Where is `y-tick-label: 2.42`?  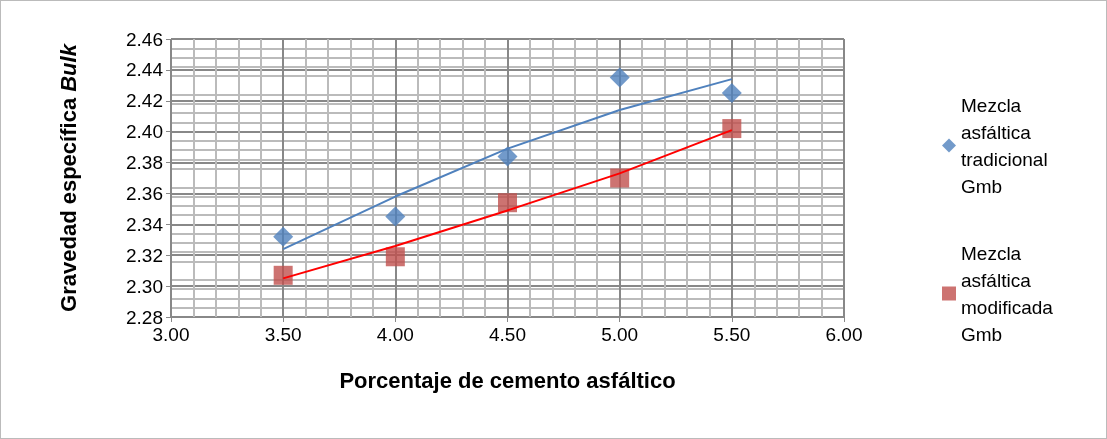 y-tick-label: 2.42 is located at coordinates (144, 101).